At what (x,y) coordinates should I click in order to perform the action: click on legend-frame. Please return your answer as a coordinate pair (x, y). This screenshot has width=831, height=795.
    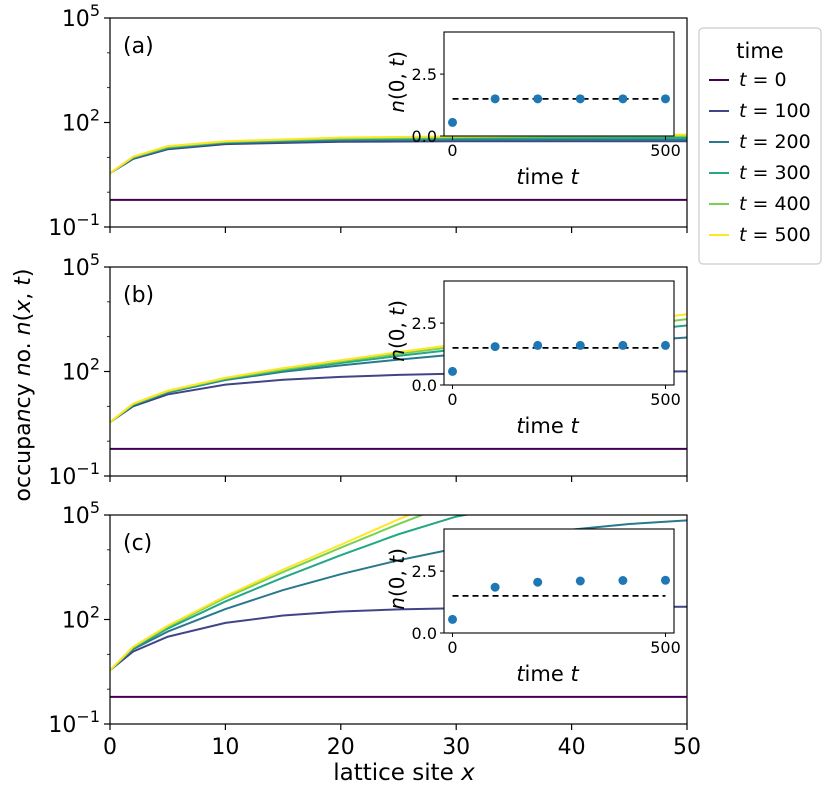
    Looking at the image, I should click on (760, 146).